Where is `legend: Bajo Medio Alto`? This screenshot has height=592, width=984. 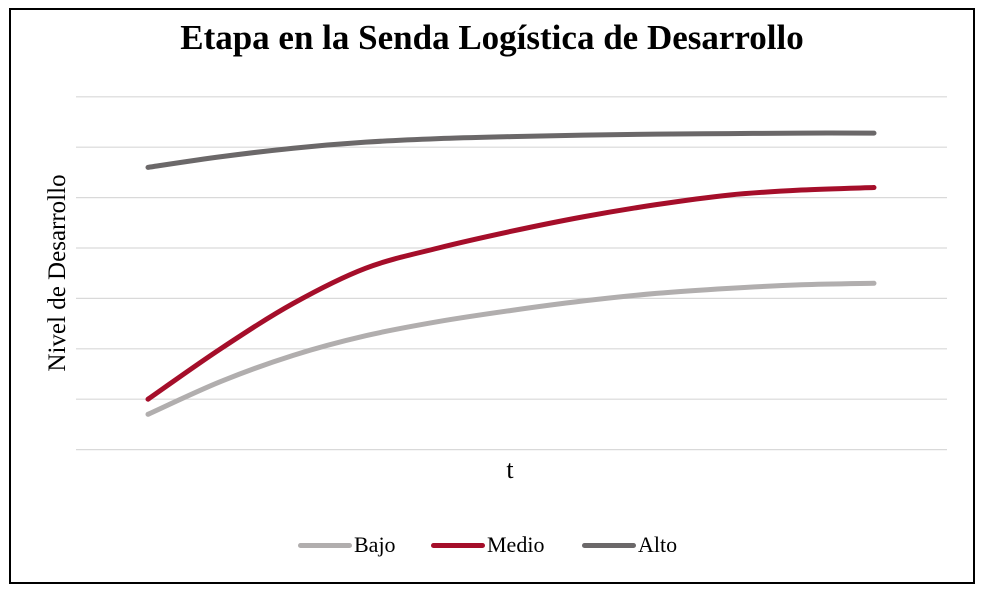 legend: Bajo Medio Alto is located at coordinates (492, 545).